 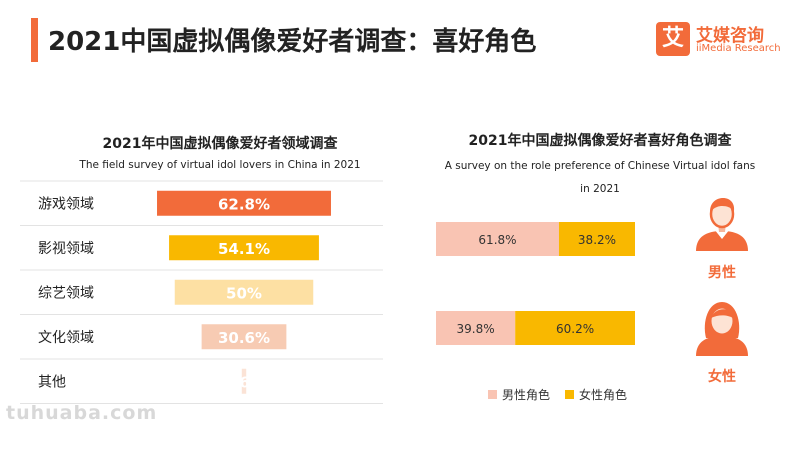 I want to click on data-label: 61.8%, so click(x=497, y=240).